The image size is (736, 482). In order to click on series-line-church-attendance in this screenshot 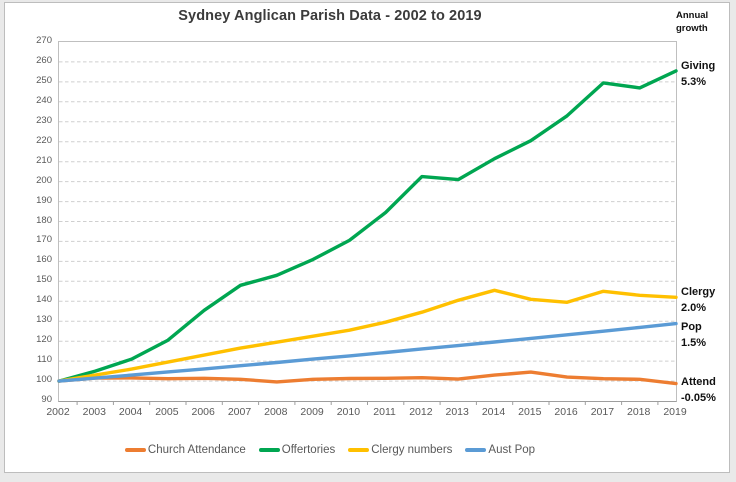, I will do `click(367, 378)`.